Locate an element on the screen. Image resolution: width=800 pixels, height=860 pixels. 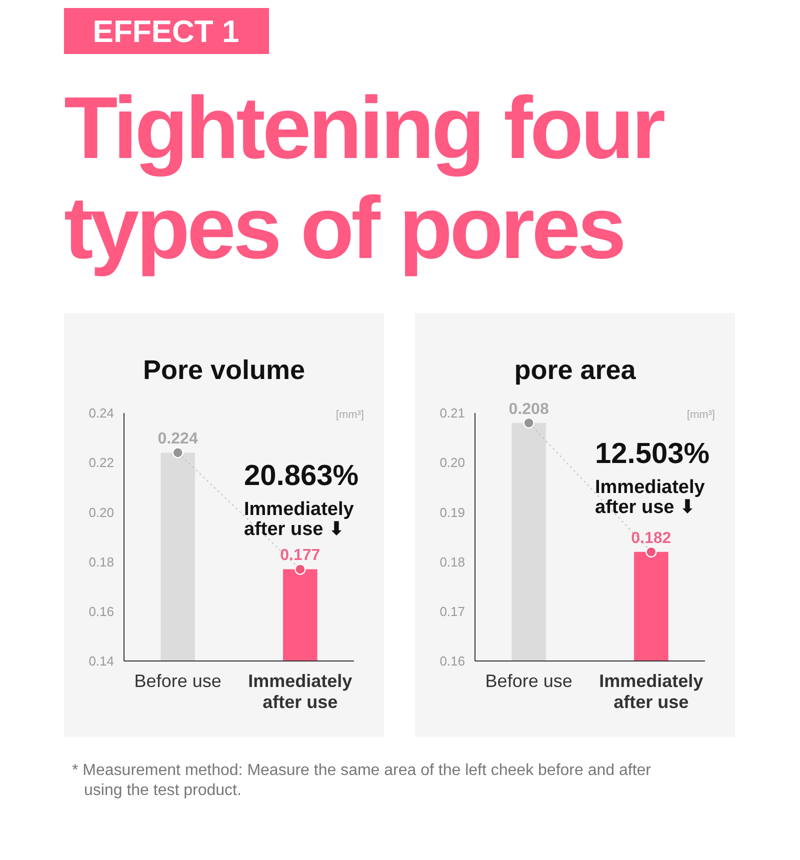
annotation: 20.863% is located at coordinates (301, 476).